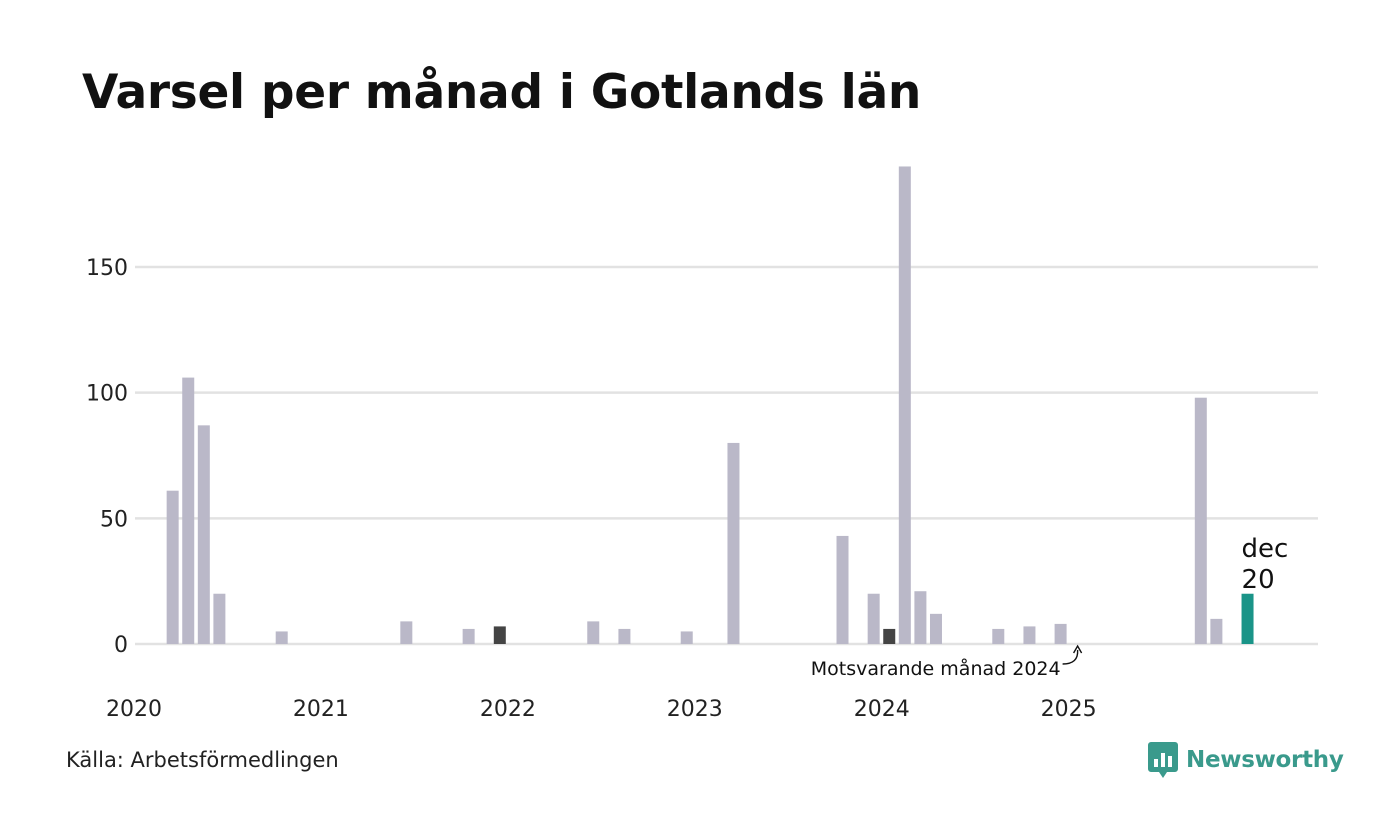 The height and width of the screenshot is (840, 1400). I want to click on x-tick-label: 2020, so click(134, 709).